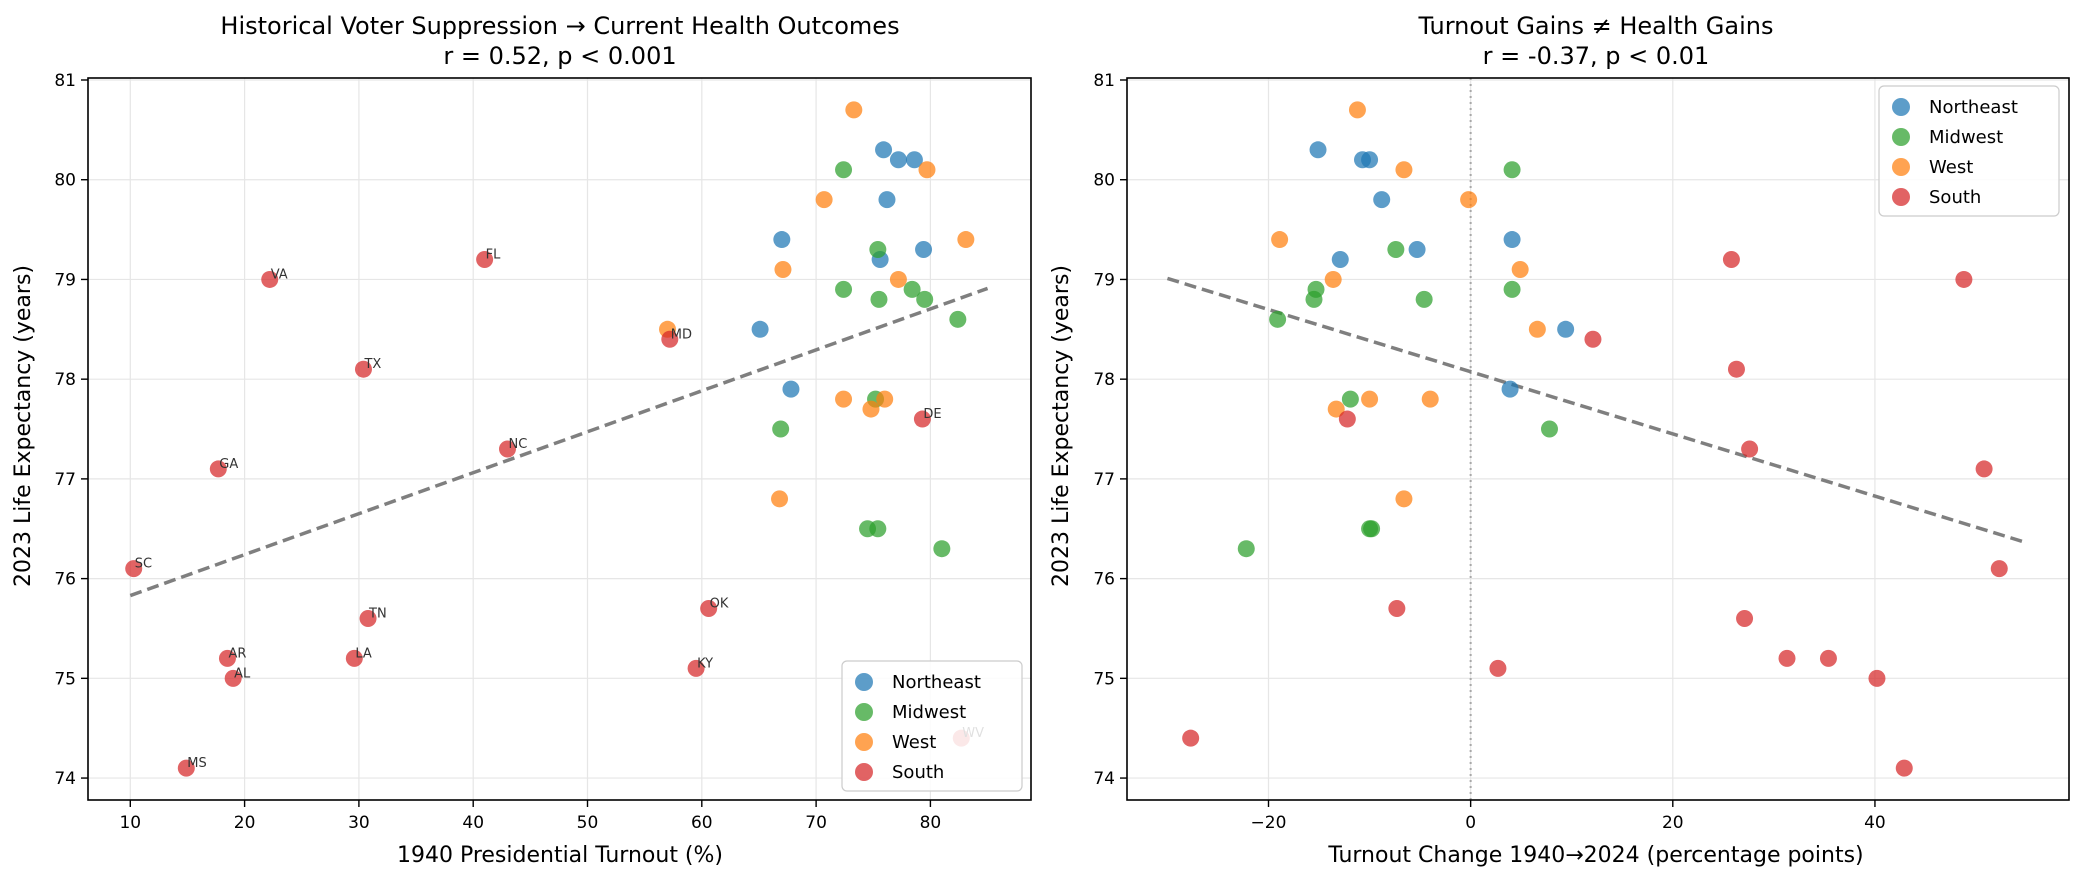 The width and height of the screenshot is (2084, 883). What do you see at coordinates (65, 779) in the screenshot?
I see `left-y-tick-label: 74` at bounding box center [65, 779].